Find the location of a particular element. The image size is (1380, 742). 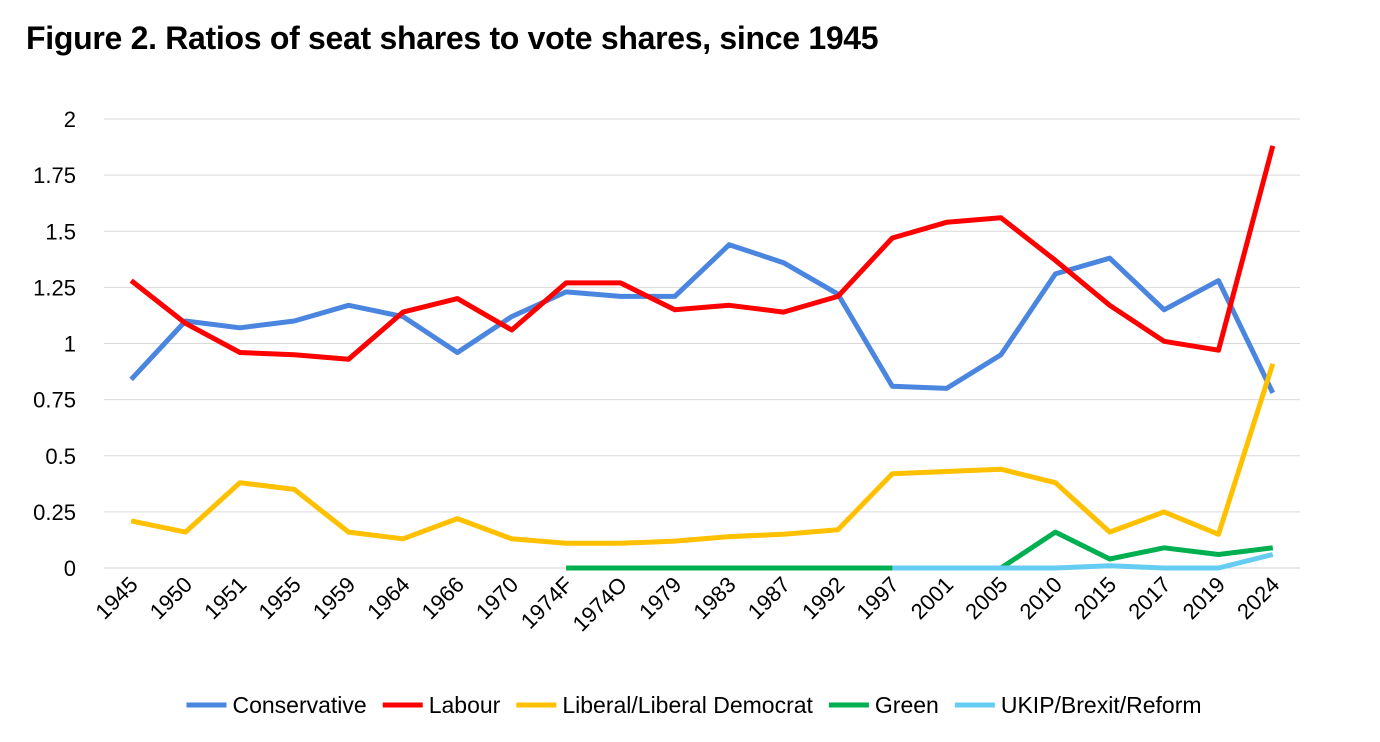

series-line-green is located at coordinates (920, 550).